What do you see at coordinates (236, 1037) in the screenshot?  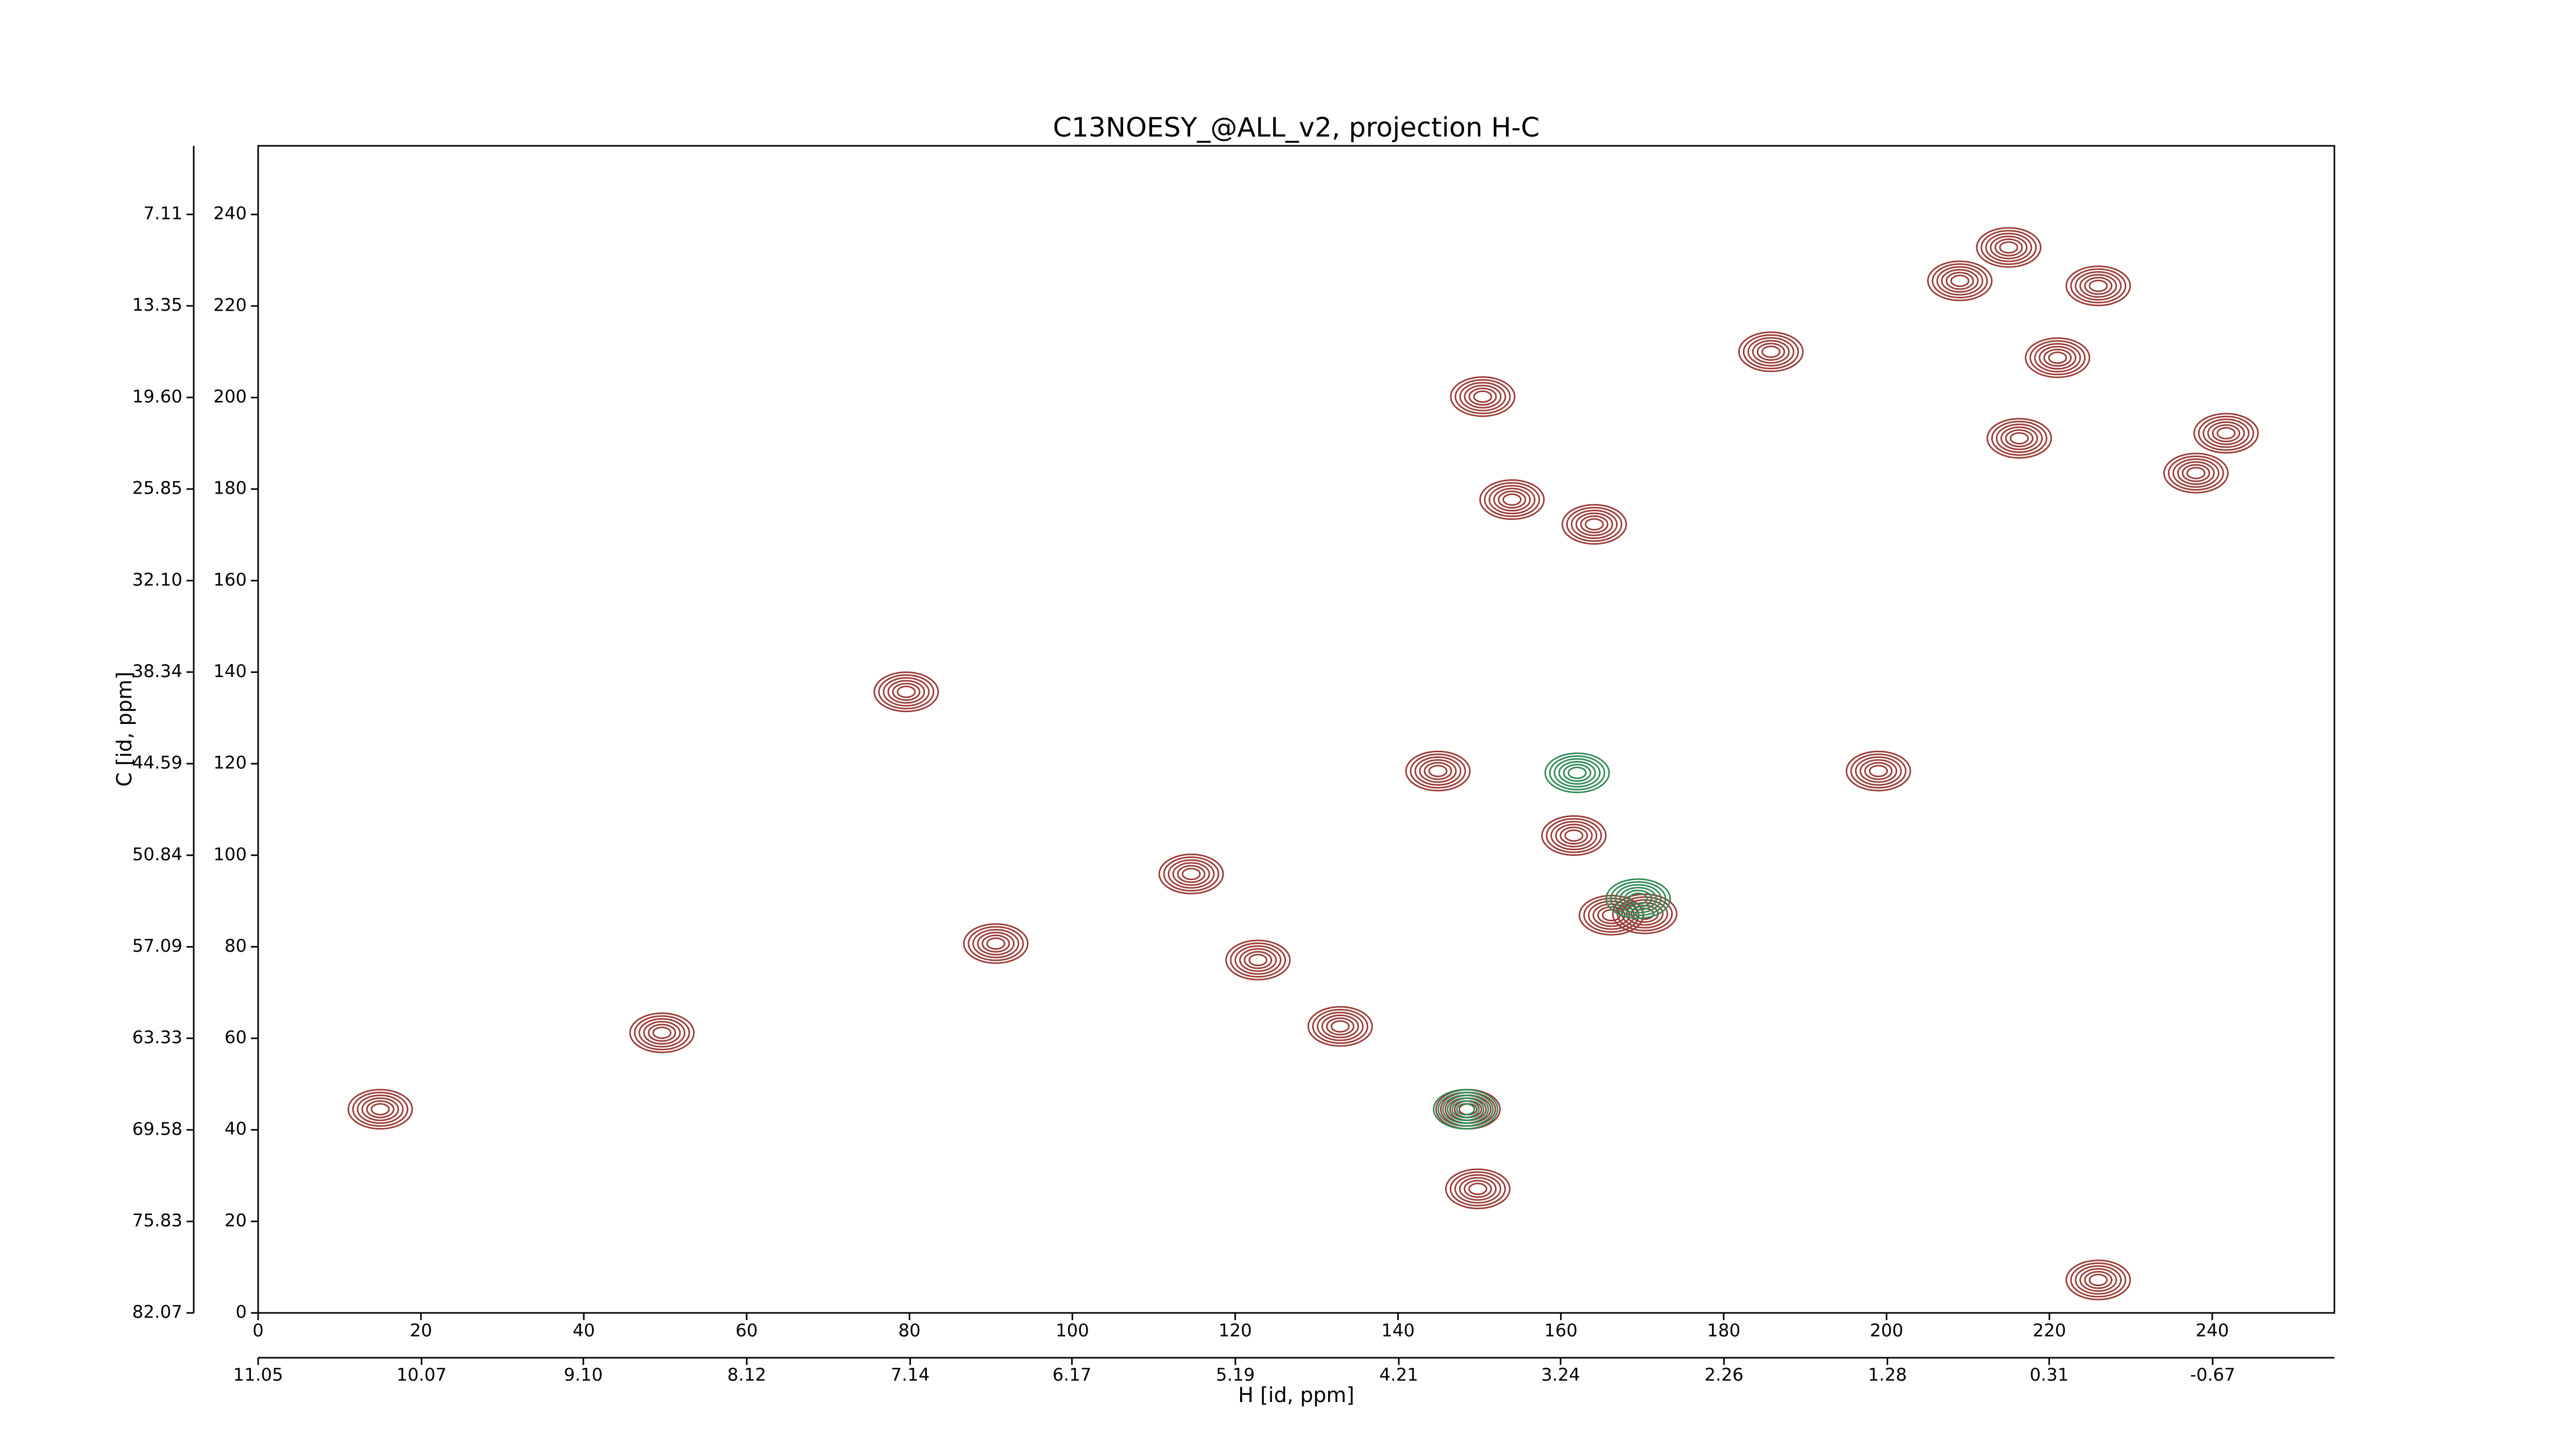 I see `y-tick-label: 60` at bounding box center [236, 1037].